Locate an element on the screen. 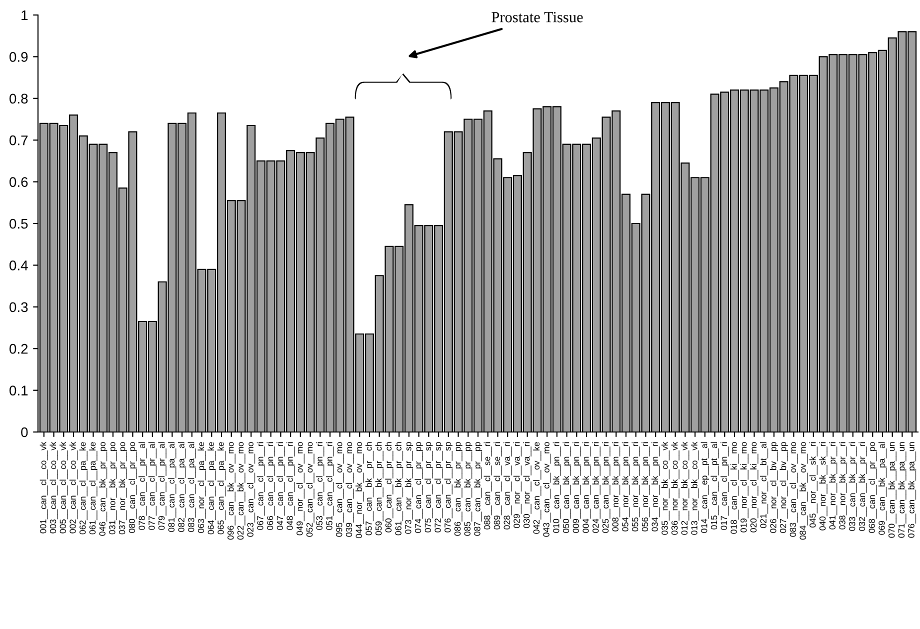 This screenshot has height=629, width=920. x-tick-label: 043__can__cl__ov__mo is located at coordinates (547, 489).